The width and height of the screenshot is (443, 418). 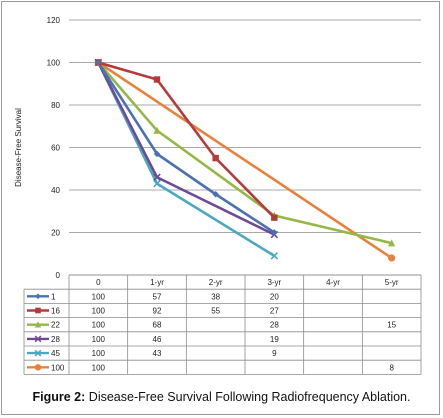 I want to click on legend-label: 1, so click(x=53, y=296).